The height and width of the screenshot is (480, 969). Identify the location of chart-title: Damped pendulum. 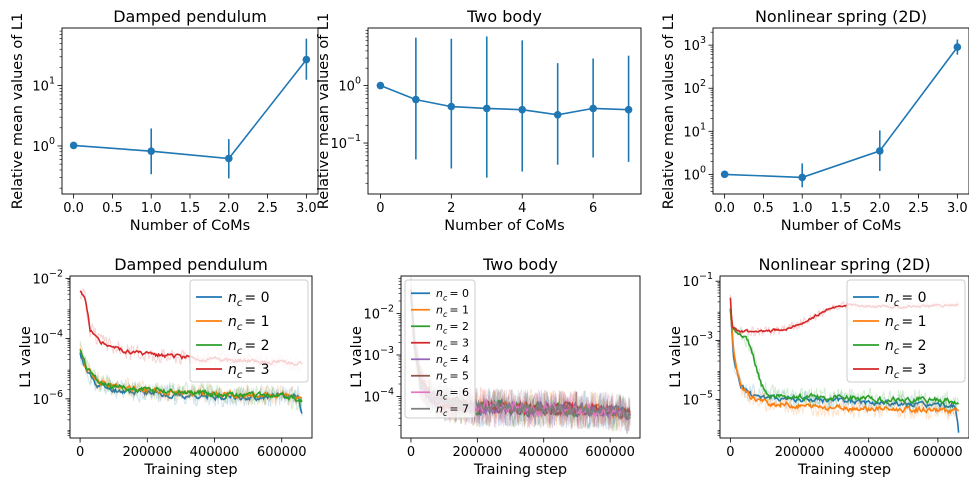
(190, 16).